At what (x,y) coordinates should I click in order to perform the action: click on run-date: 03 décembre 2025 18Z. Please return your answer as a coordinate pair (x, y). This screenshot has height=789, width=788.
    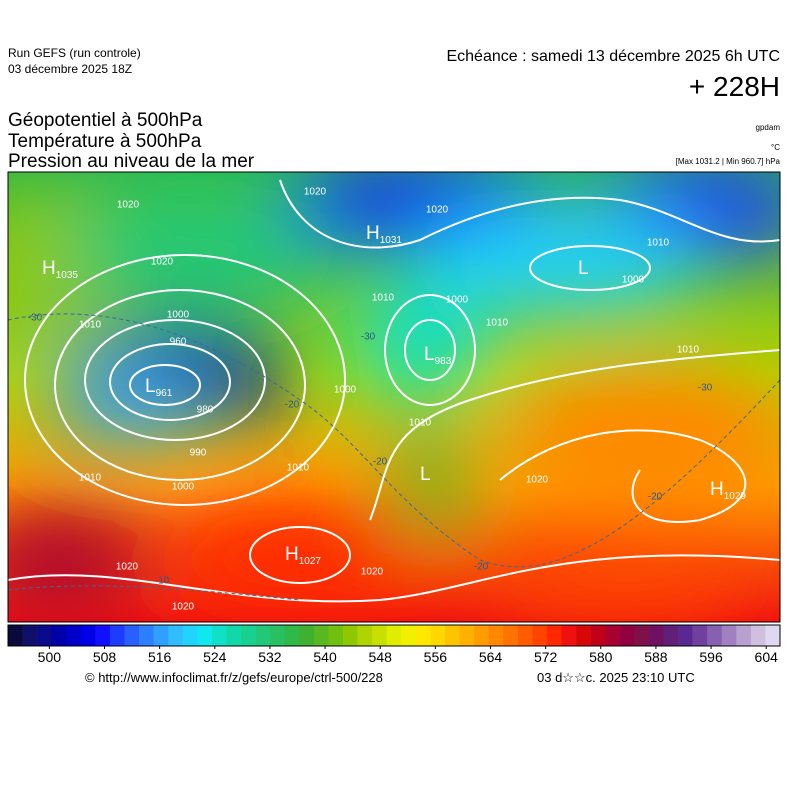
    Looking at the image, I should click on (70, 69).